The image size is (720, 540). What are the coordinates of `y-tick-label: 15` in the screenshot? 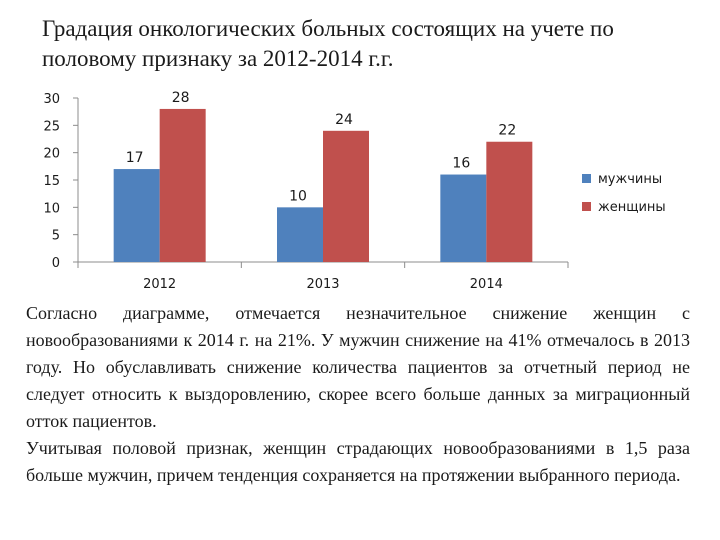 It's located at (51, 181).